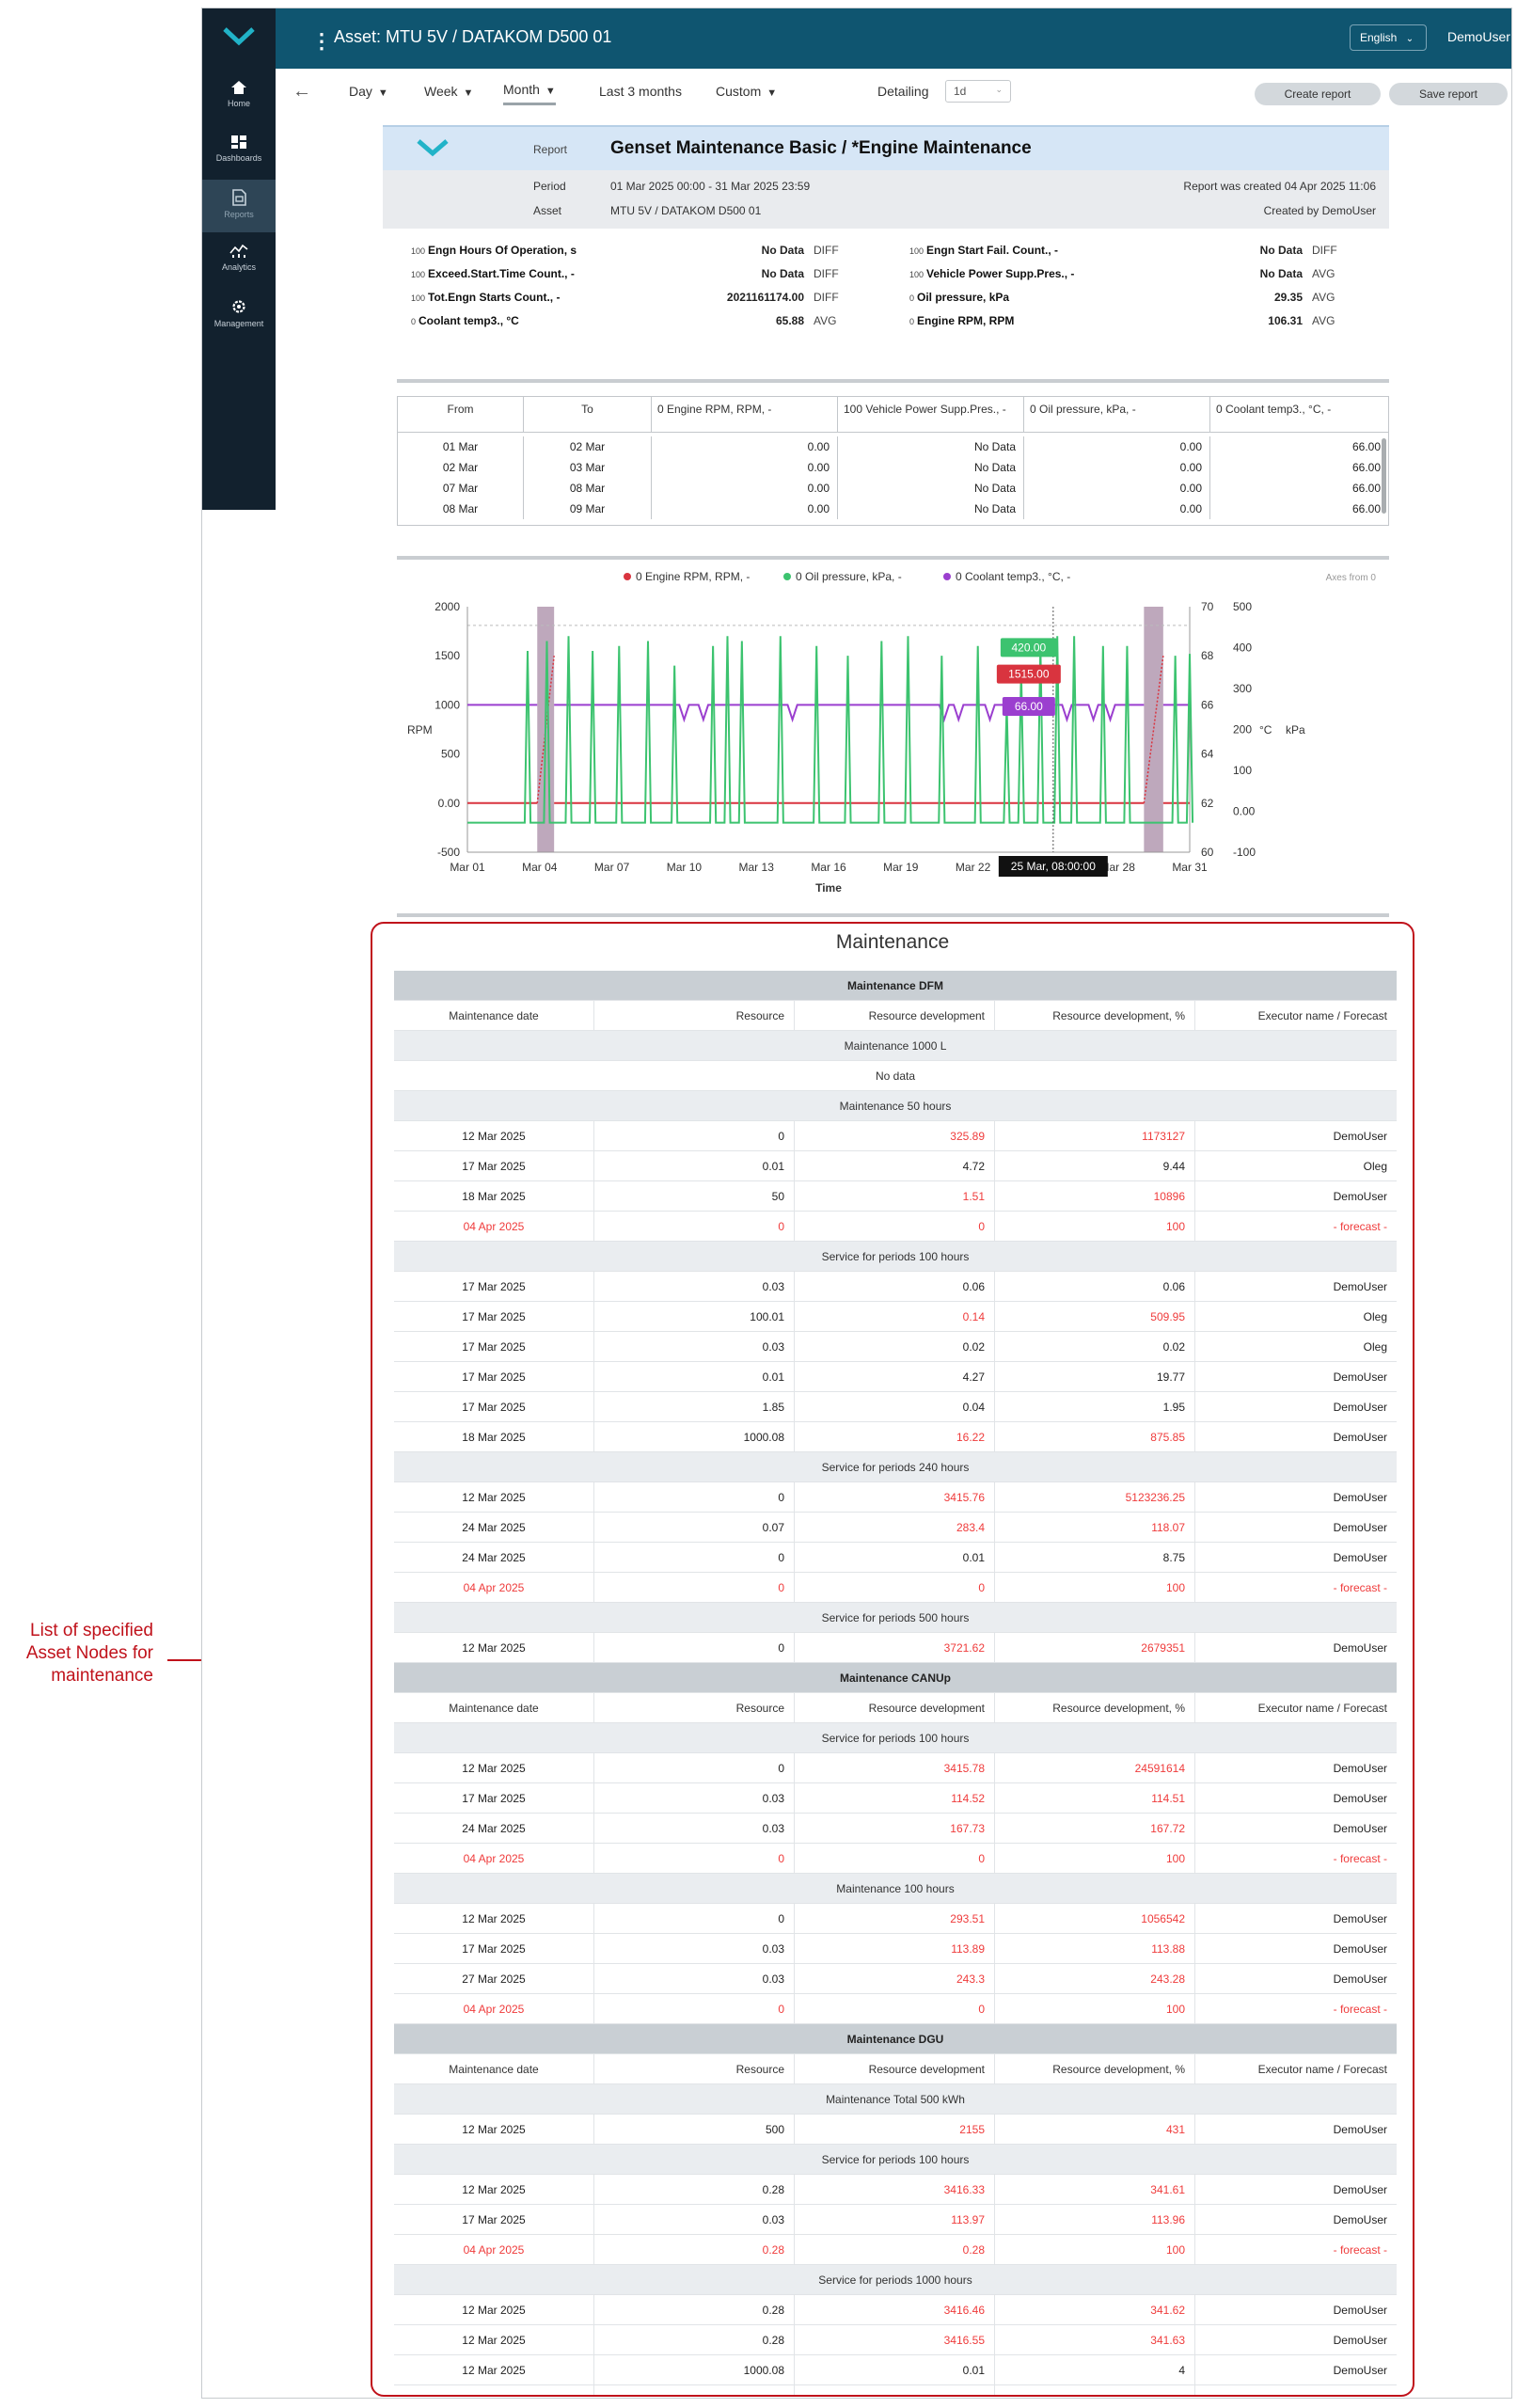 This screenshot has width=1517, height=2408. What do you see at coordinates (895, 1106) in the screenshot?
I see `maintenance-subheader: Maintenance 50 hours` at bounding box center [895, 1106].